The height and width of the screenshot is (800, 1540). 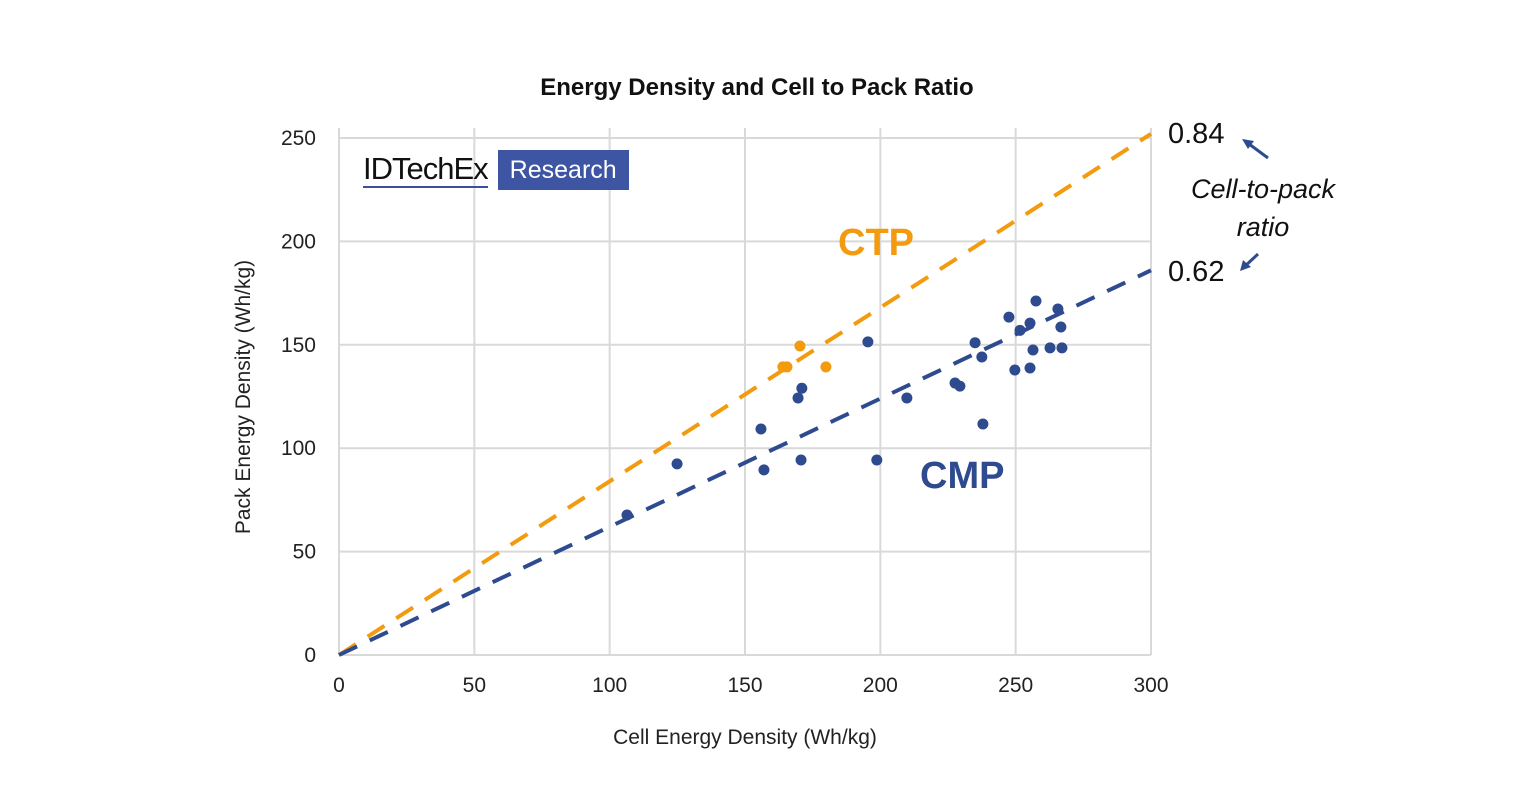 I want to click on arrow-icon-high, so click(x=1255, y=149).